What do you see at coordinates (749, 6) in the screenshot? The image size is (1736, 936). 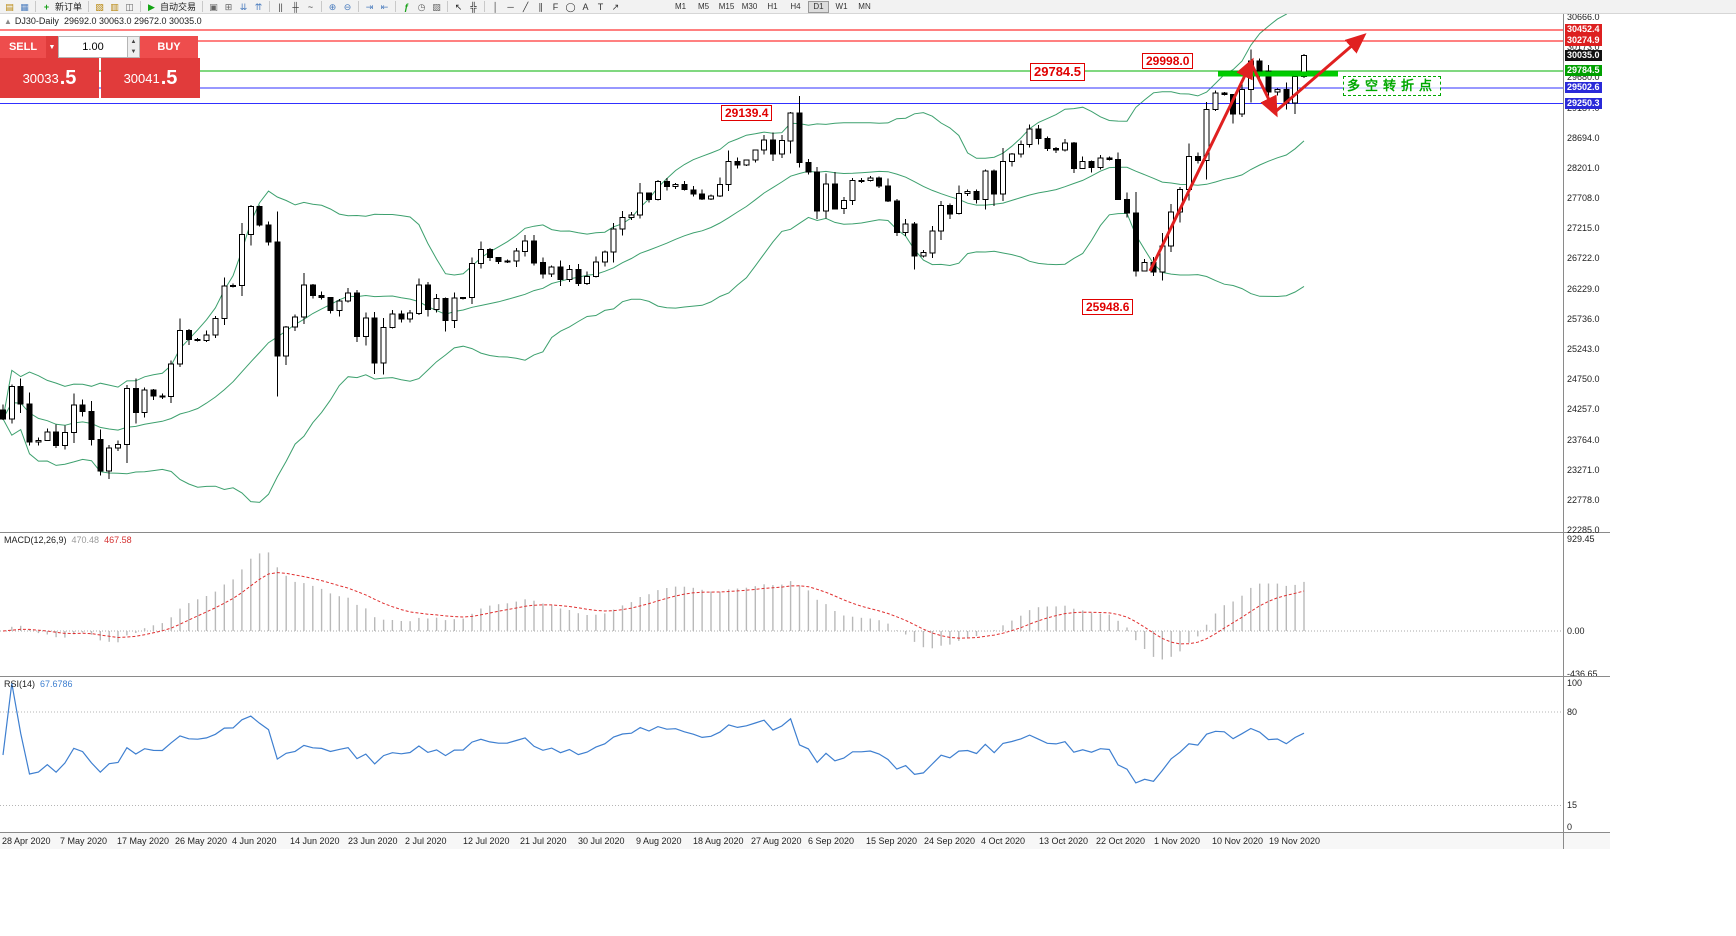 I see `timeframe-m30-button: M30` at bounding box center [749, 6].